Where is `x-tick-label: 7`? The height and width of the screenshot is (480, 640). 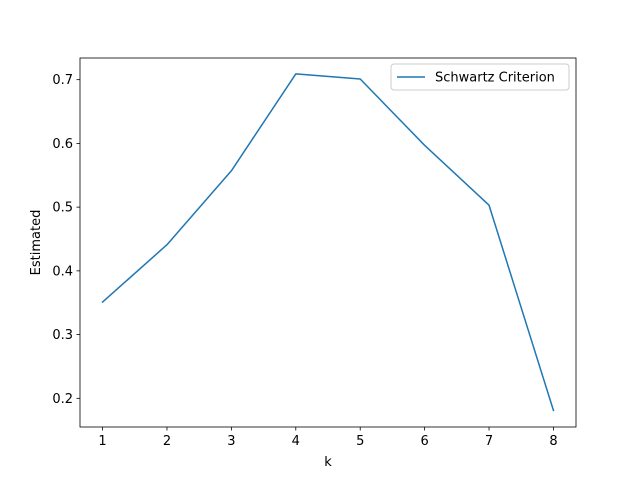
x-tick-label: 7 is located at coordinates (489, 441).